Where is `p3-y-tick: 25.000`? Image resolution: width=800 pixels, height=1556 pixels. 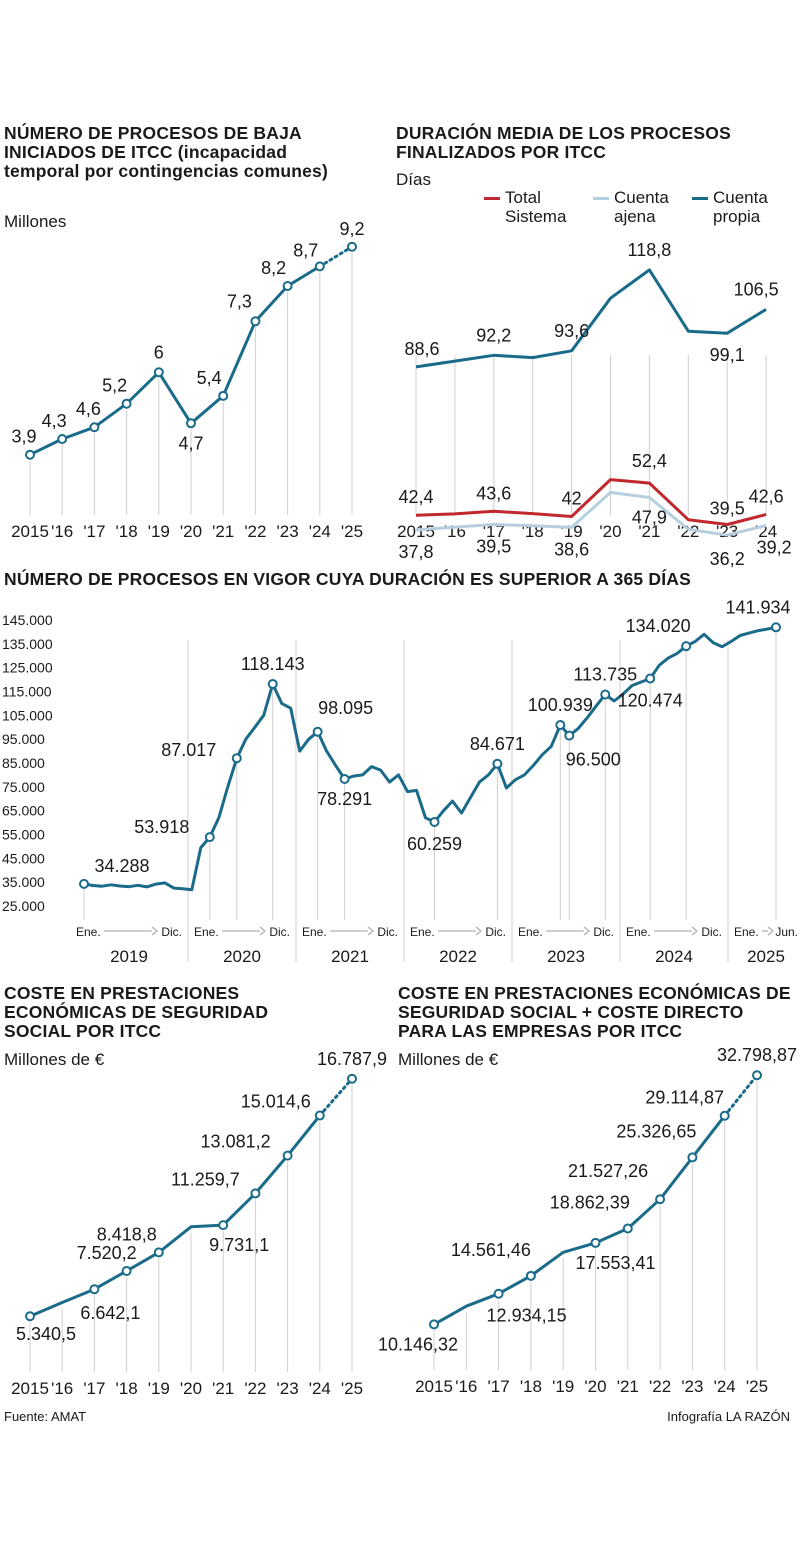 p3-y-tick: 25.000 is located at coordinates (23, 906).